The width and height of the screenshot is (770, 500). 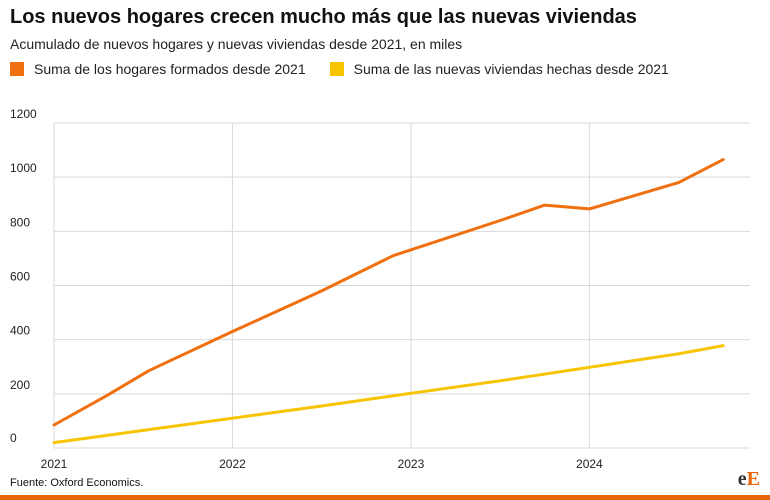 I want to click on legend-item-households: Suma de los hogares formados desde 2021, so click(x=158, y=69).